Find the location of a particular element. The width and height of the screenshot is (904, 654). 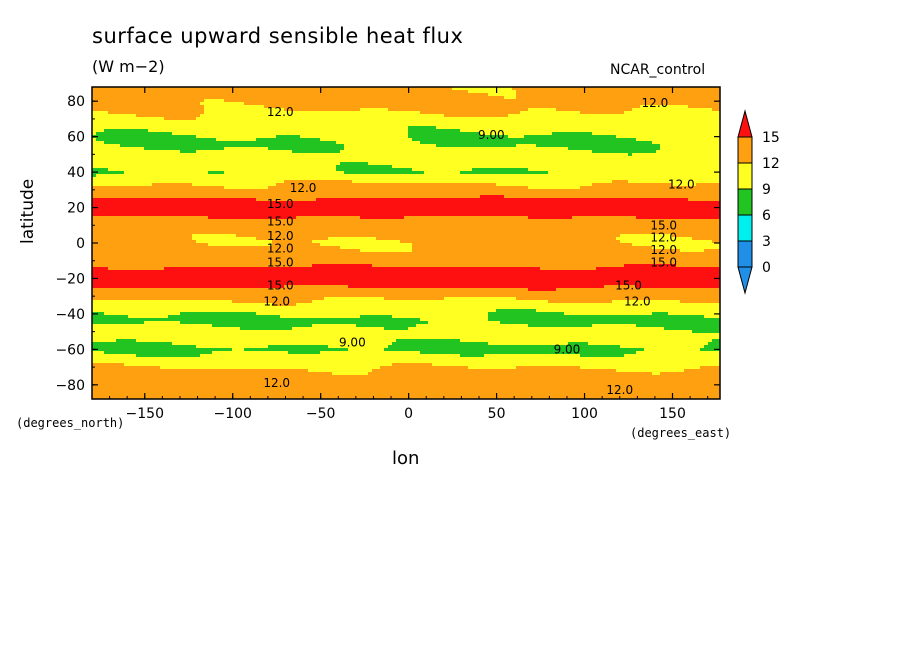

chart-title: surface upward sensible heat flux is located at coordinates (278, 36).